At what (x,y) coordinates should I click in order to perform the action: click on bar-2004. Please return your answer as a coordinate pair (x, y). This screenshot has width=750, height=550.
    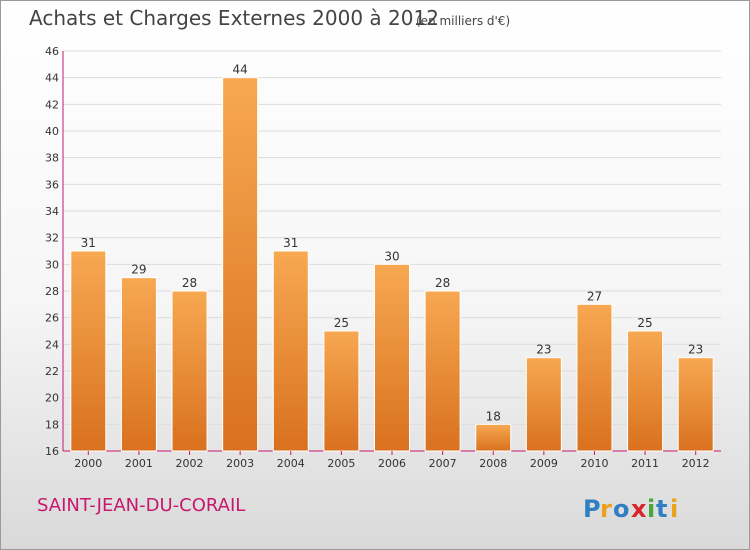
    Looking at the image, I should click on (290, 351).